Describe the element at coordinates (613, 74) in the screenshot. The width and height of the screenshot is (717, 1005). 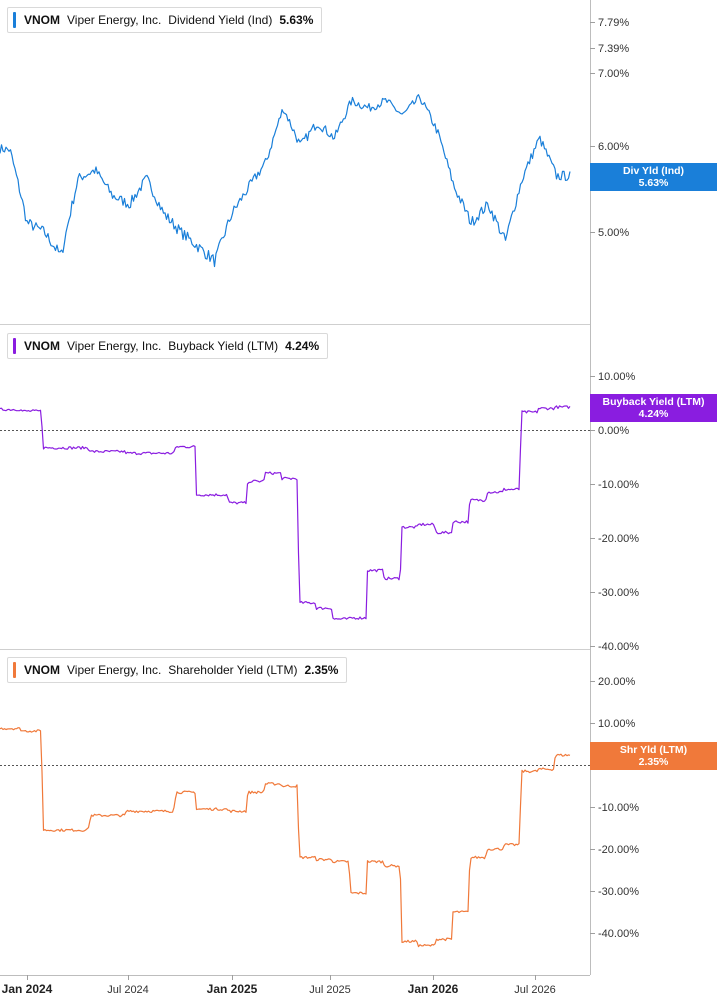
I see `y-tick-label: 7.00%` at that location.